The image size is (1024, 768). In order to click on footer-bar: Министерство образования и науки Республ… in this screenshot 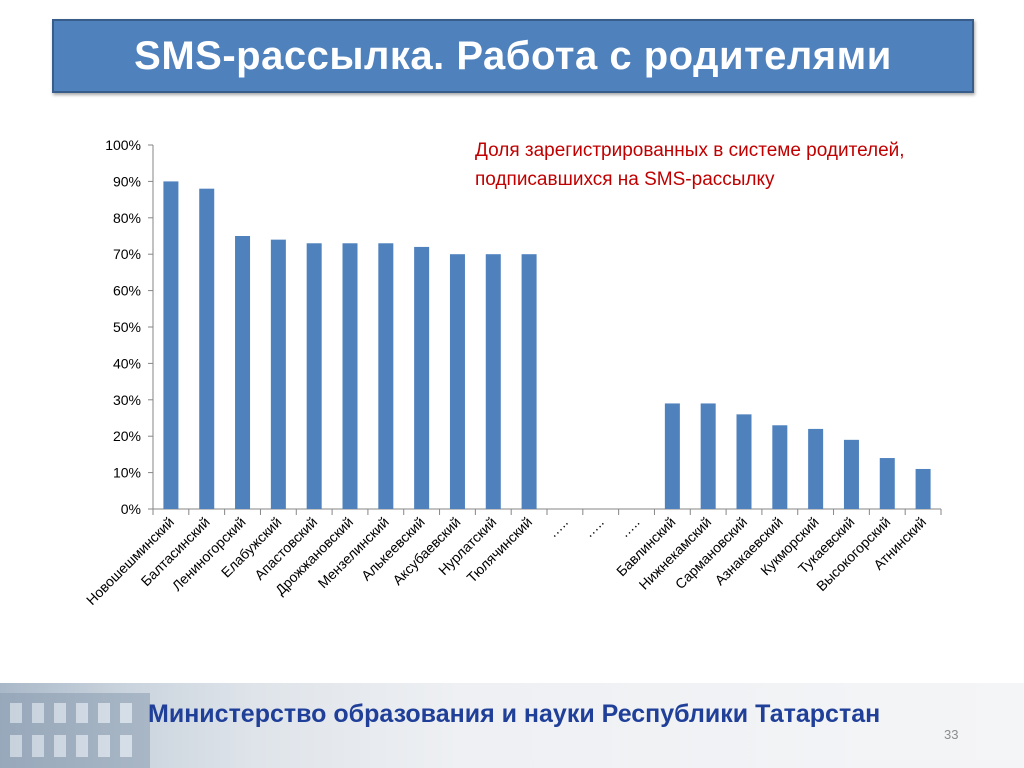, I will do `click(512, 725)`.